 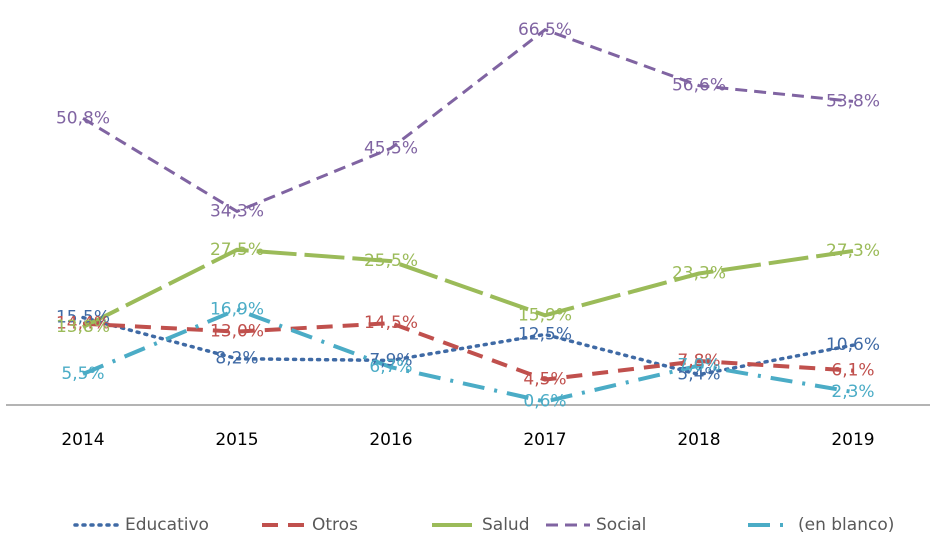 I want to click on data-label: 16,9%, so click(x=237, y=310).